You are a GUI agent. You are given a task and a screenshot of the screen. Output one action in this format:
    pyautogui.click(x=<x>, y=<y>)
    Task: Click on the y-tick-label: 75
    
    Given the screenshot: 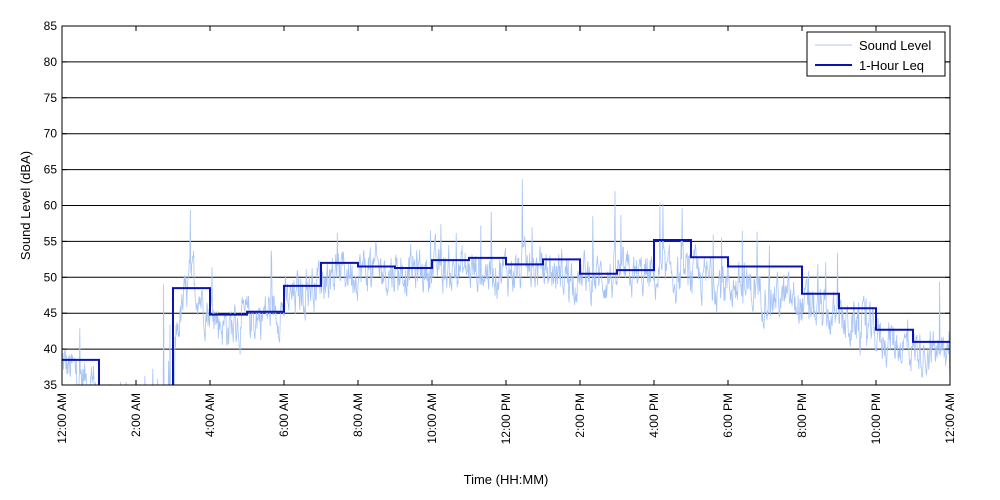 What is the action you would take?
    pyautogui.click(x=51, y=98)
    